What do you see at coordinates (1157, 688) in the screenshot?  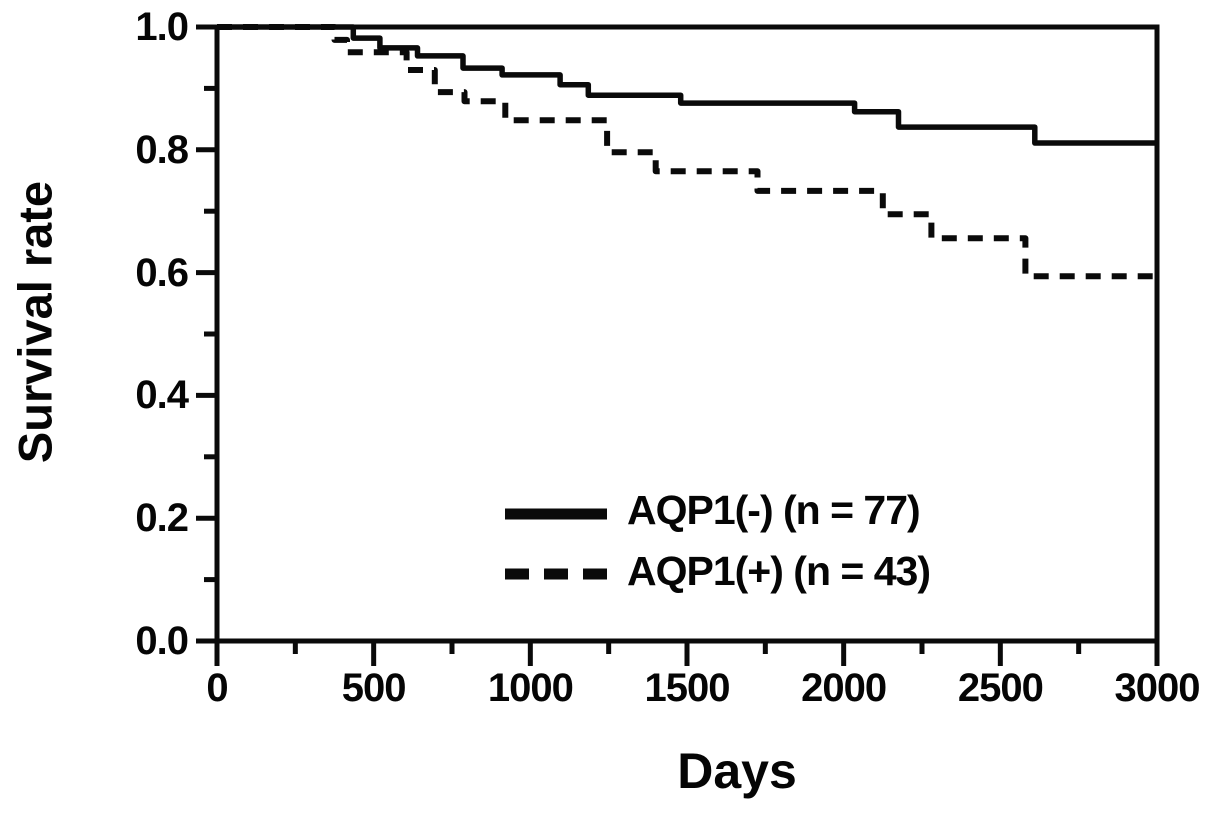 I see `x-tick-label: 3000` at bounding box center [1157, 688].